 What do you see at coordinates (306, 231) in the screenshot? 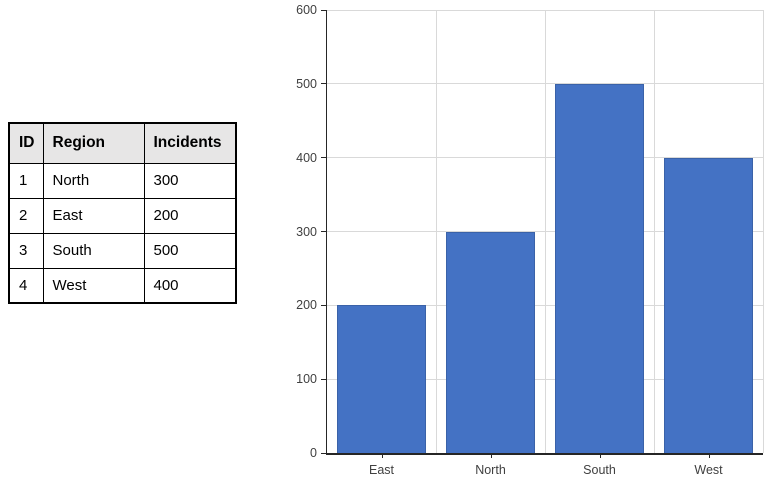
I see `y-axis-label: 300` at bounding box center [306, 231].